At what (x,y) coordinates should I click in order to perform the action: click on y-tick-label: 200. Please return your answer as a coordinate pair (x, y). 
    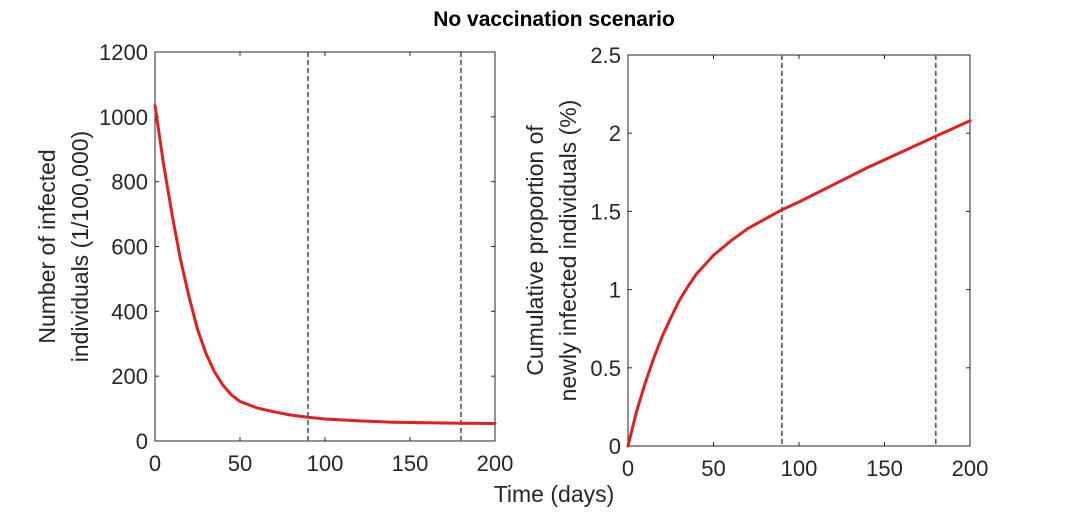
    Looking at the image, I should click on (129, 376).